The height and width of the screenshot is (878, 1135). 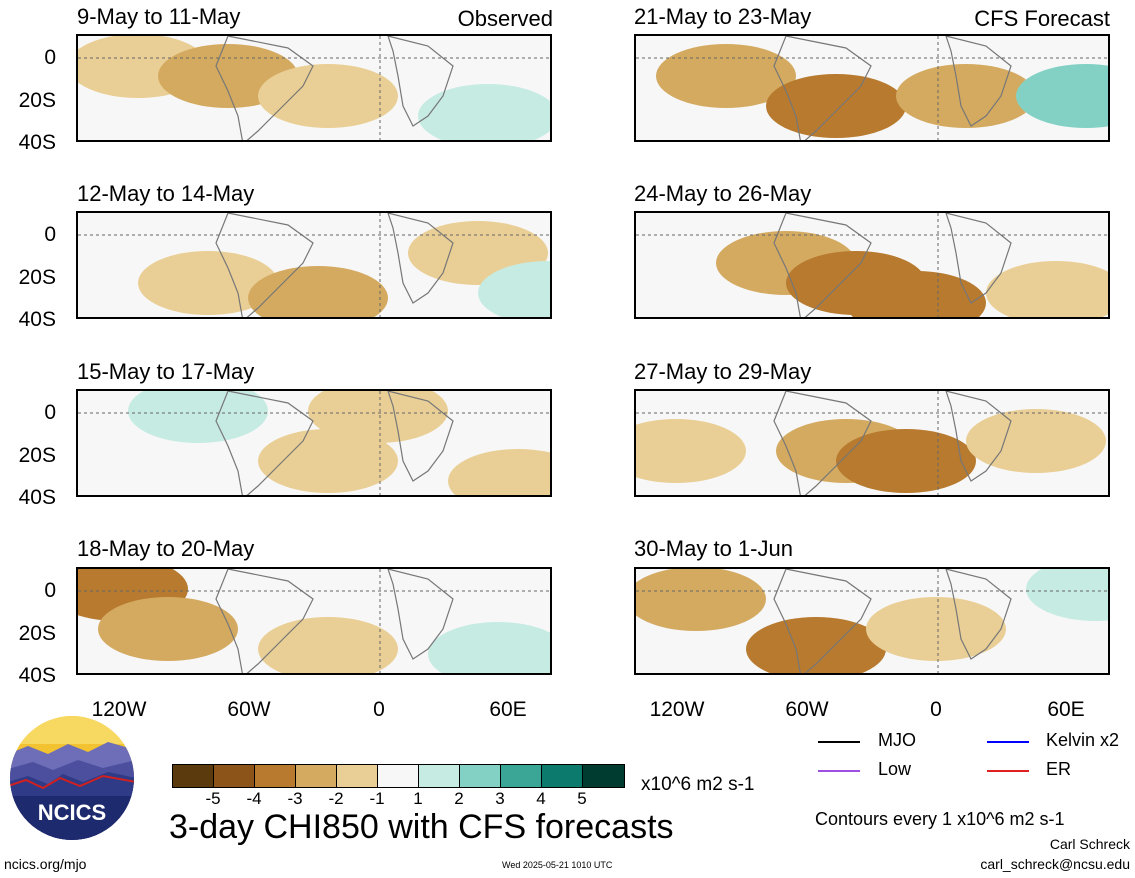 I want to click on panel-source-label: Observed, so click(x=505, y=18).